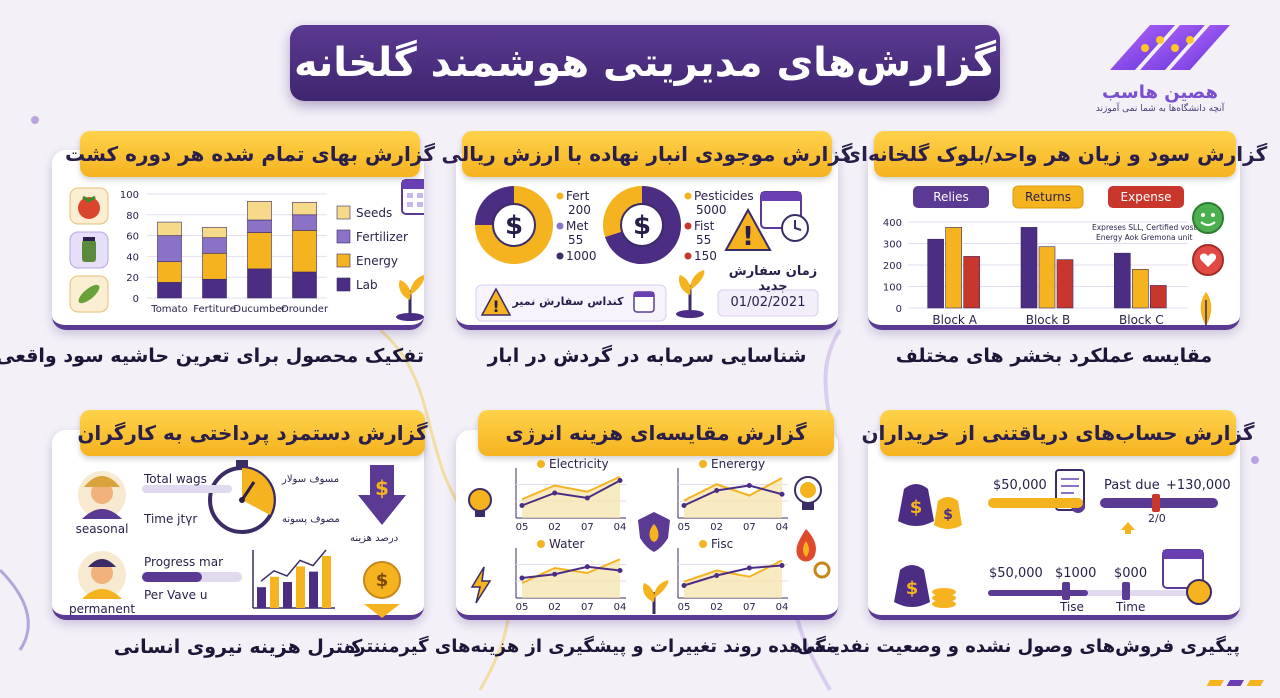 The height and width of the screenshot is (698, 1280). What do you see at coordinates (773, 279) in the screenshot?
I see `new-order-label: زمان سفارش جدید` at bounding box center [773, 279].